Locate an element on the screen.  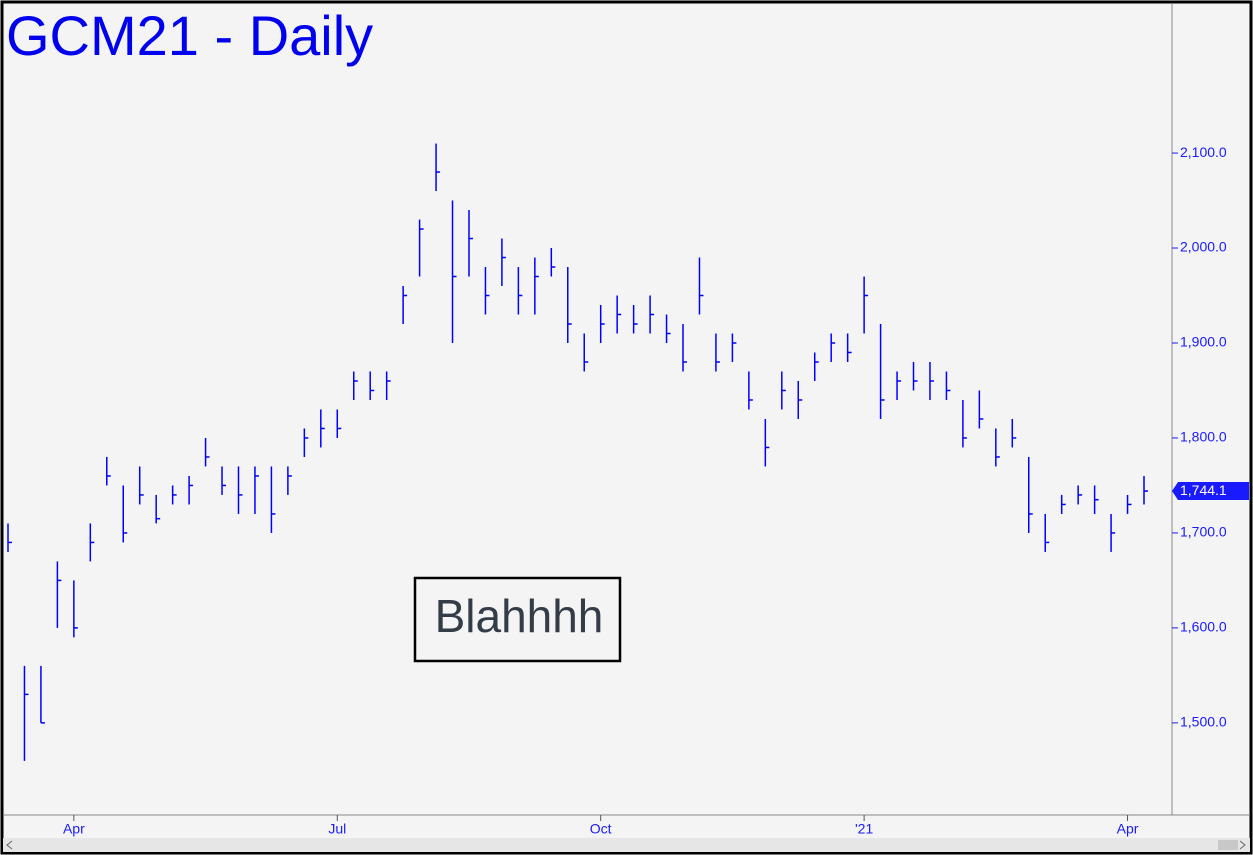
scroll-thumb is located at coordinates (1228, 845).